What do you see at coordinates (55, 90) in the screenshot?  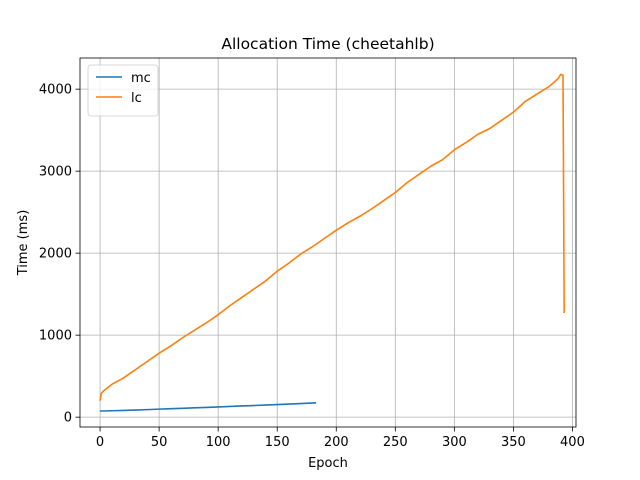 I see `y-tick-label: 4000` at bounding box center [55, 90].